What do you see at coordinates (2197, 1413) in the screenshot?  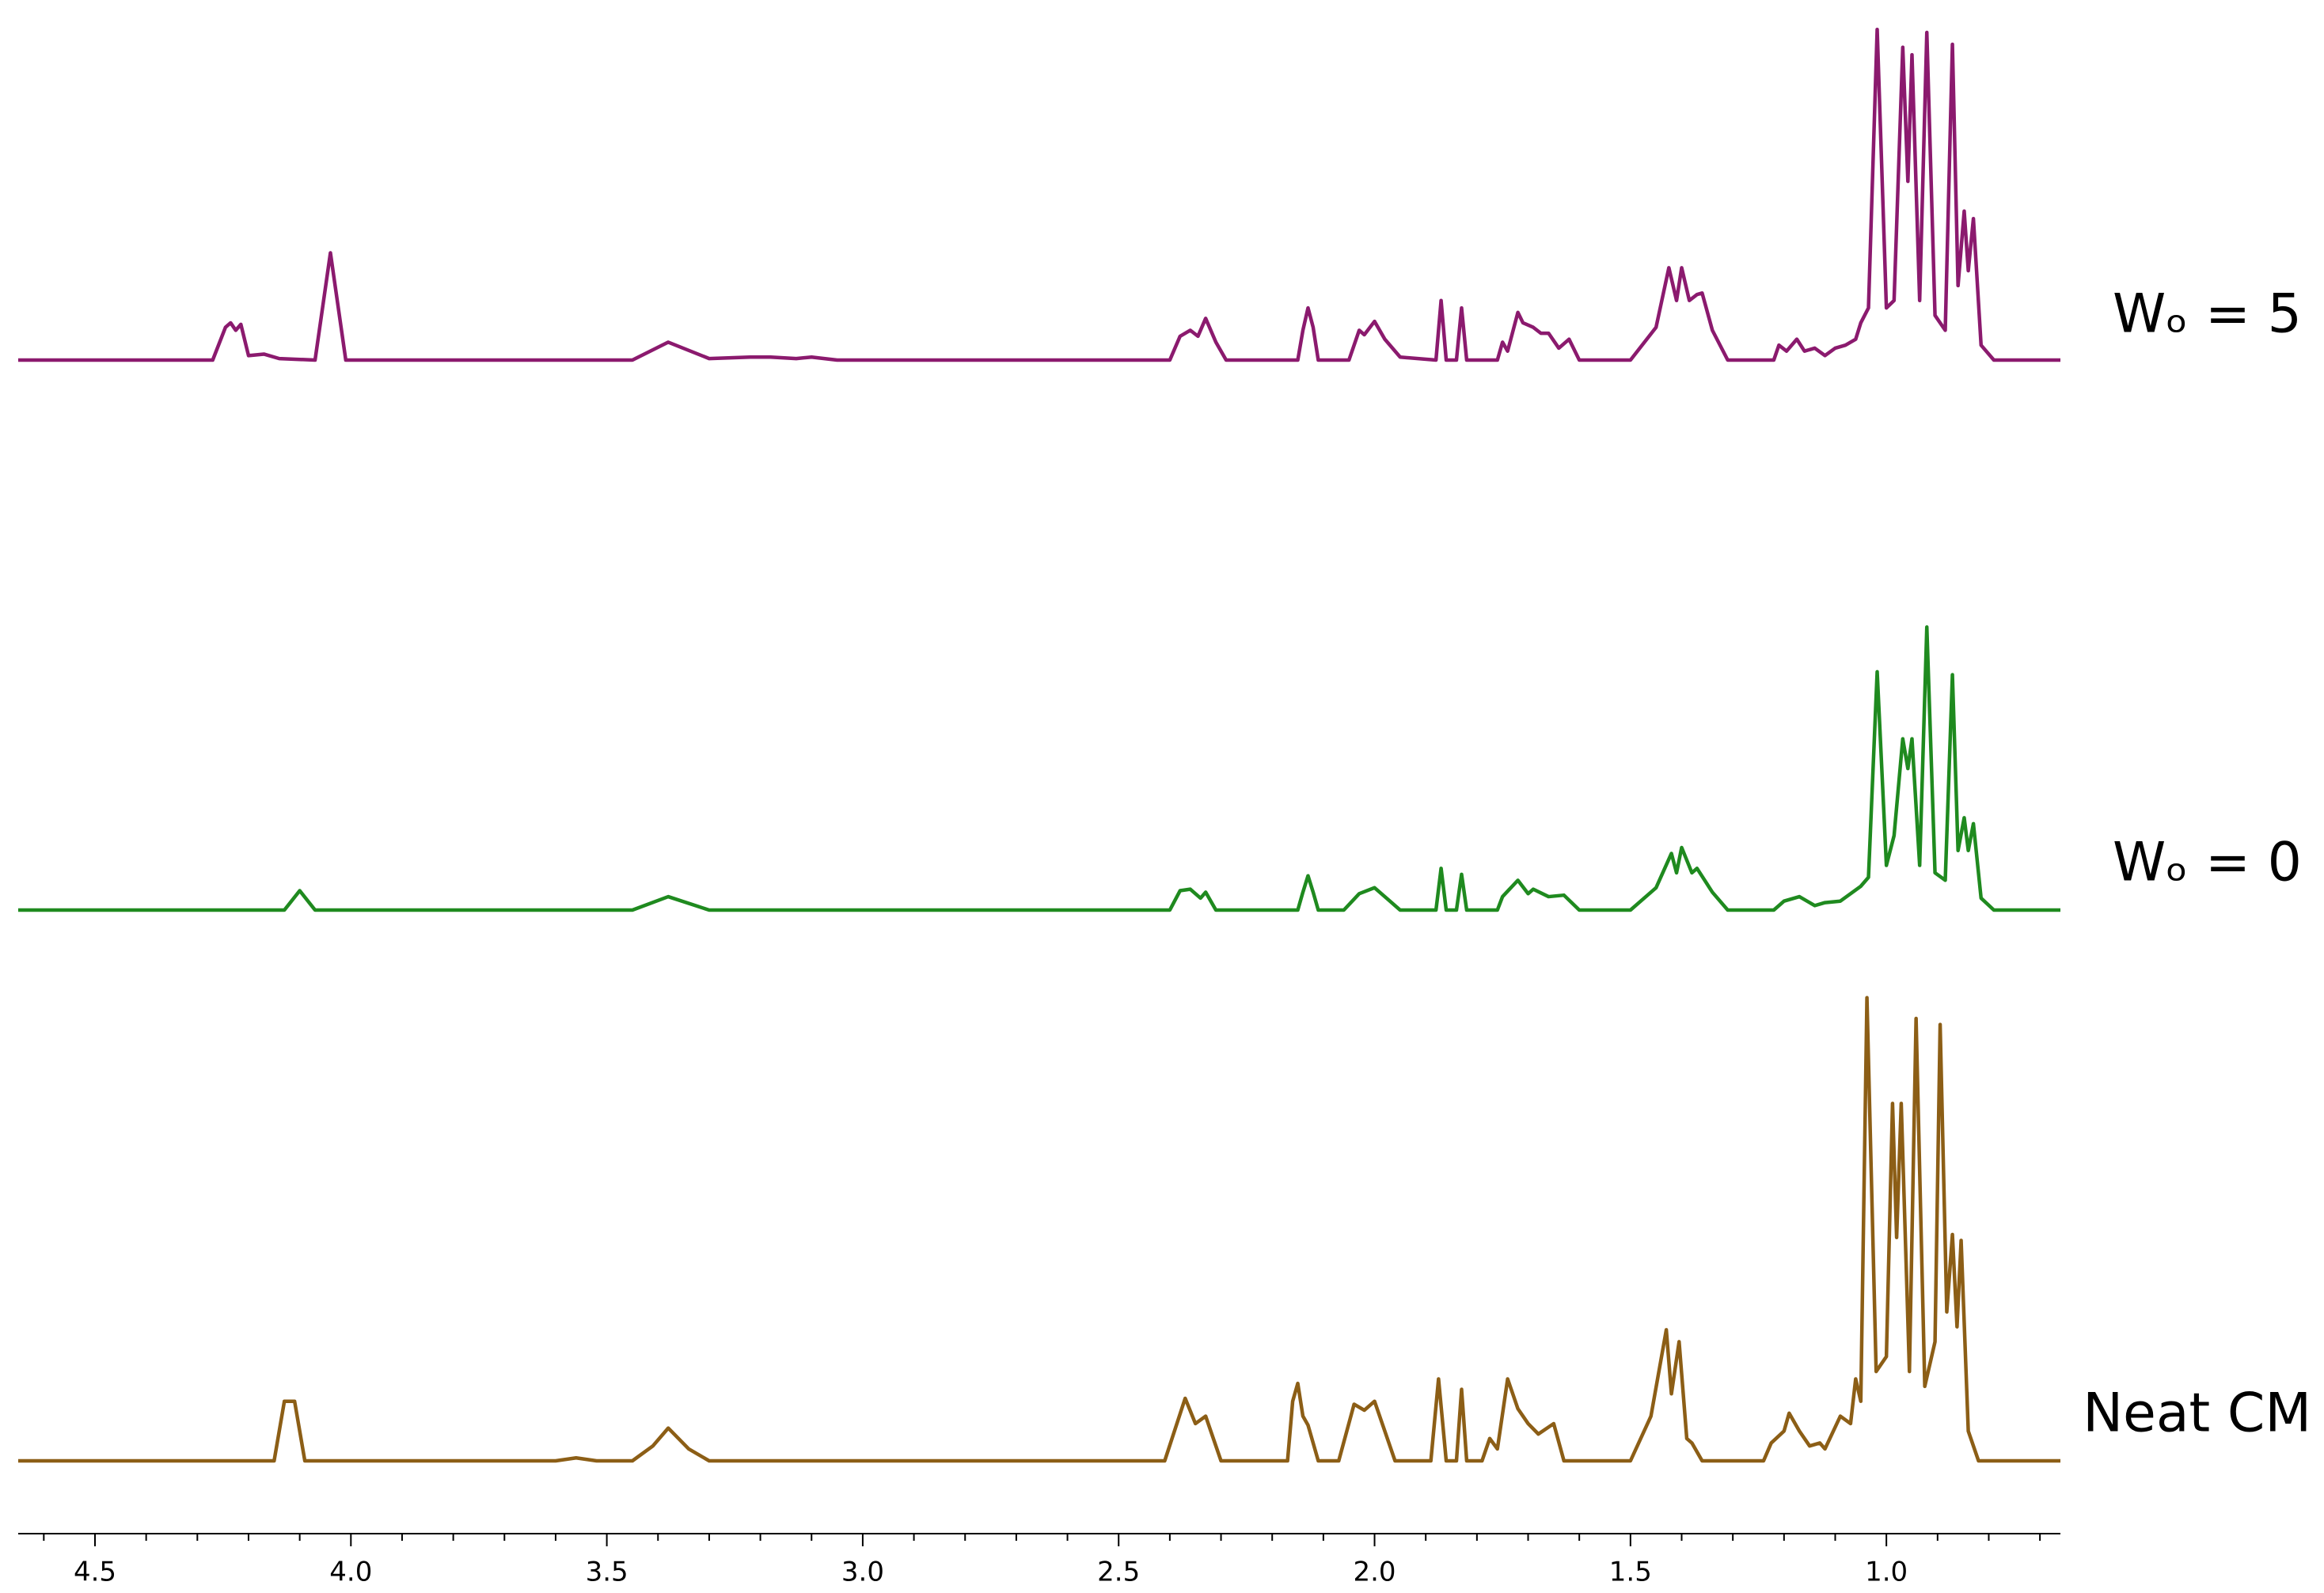 I see `series-label: Neat CM` at bounding box center [2197, 1413].